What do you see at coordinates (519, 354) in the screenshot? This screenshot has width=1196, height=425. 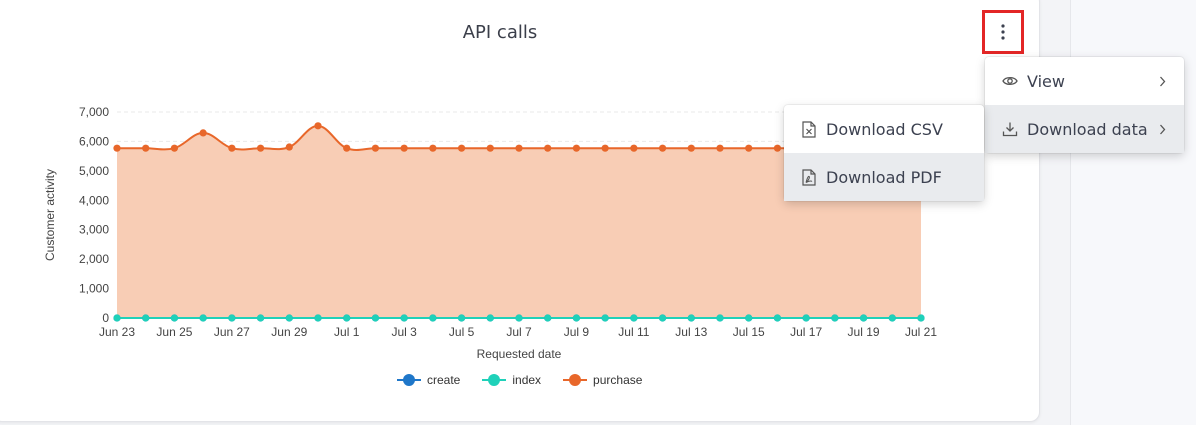 I see `x-axis-label: Requested date` at bounding box center [519, 354].